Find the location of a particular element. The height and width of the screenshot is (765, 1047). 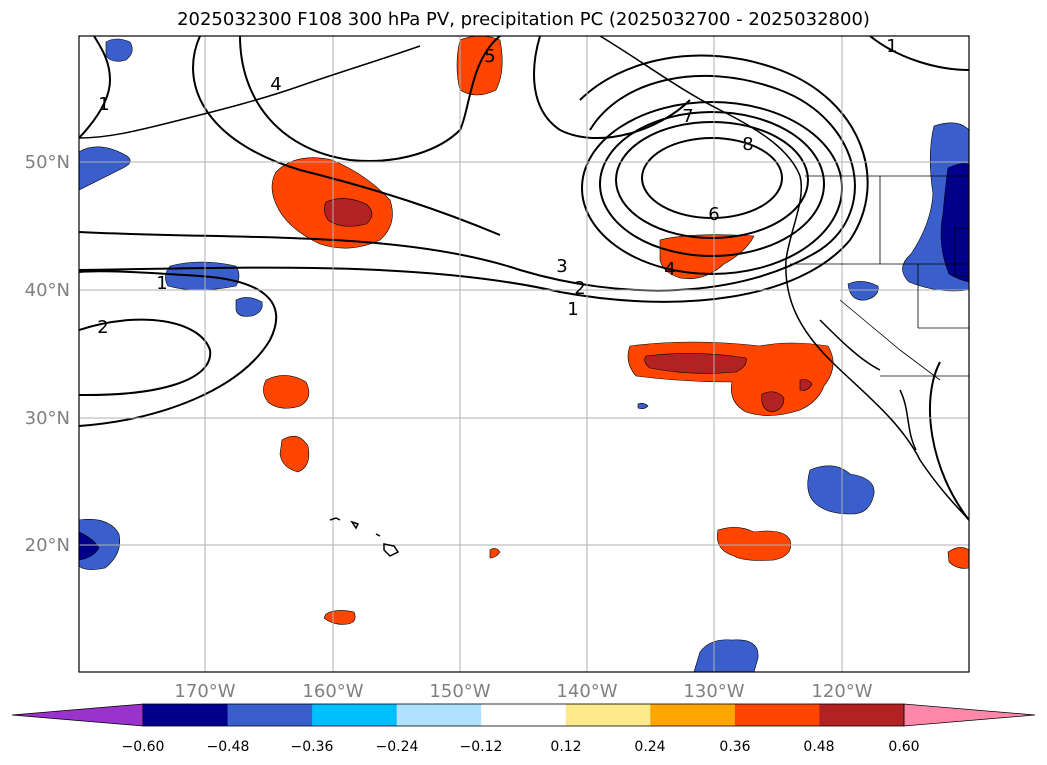

colorbar-tick-label: 0.60 is located at coordinates (903, 747).